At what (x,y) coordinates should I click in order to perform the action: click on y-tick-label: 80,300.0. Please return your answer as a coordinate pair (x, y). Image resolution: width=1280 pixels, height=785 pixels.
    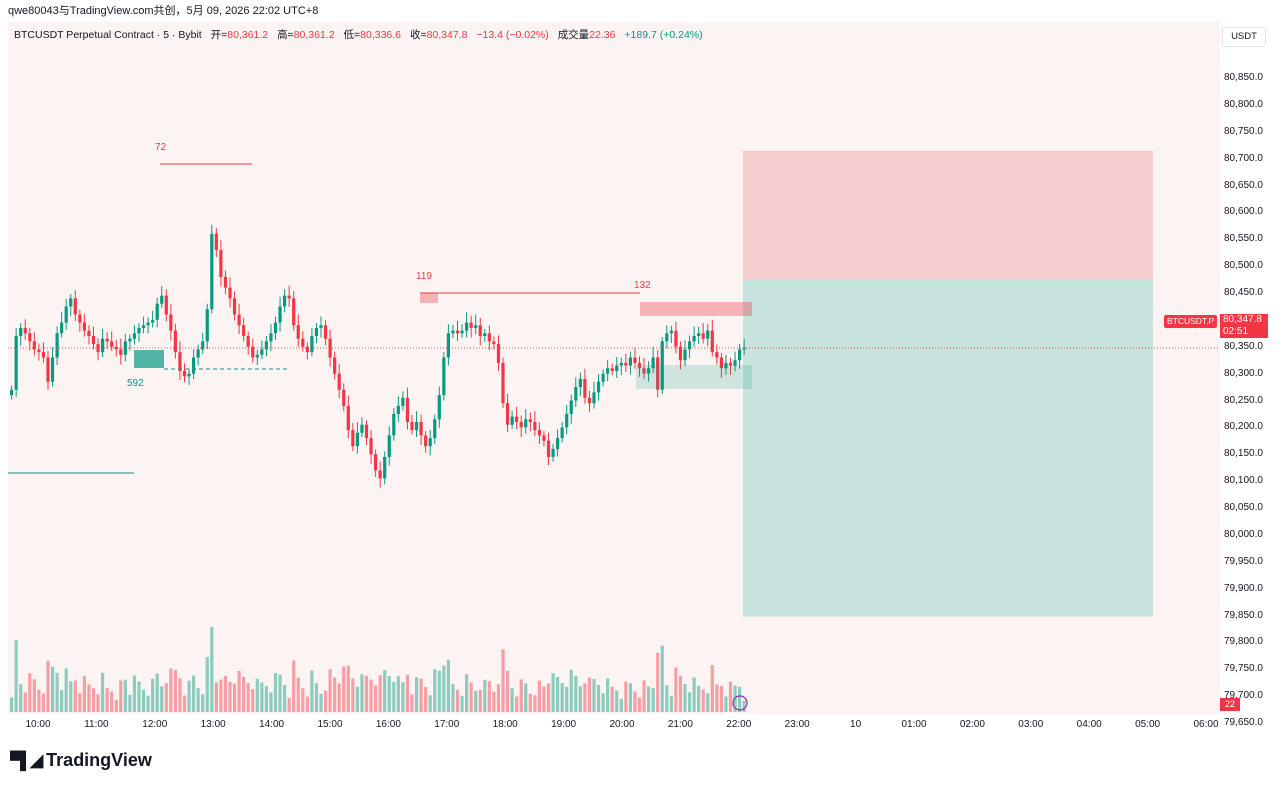
    Looking at the image, I should click on (1243, 373).